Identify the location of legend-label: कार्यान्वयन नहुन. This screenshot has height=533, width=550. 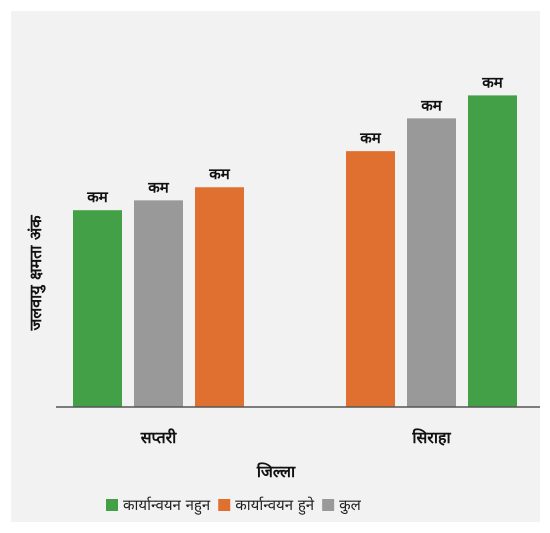
(167, 505).